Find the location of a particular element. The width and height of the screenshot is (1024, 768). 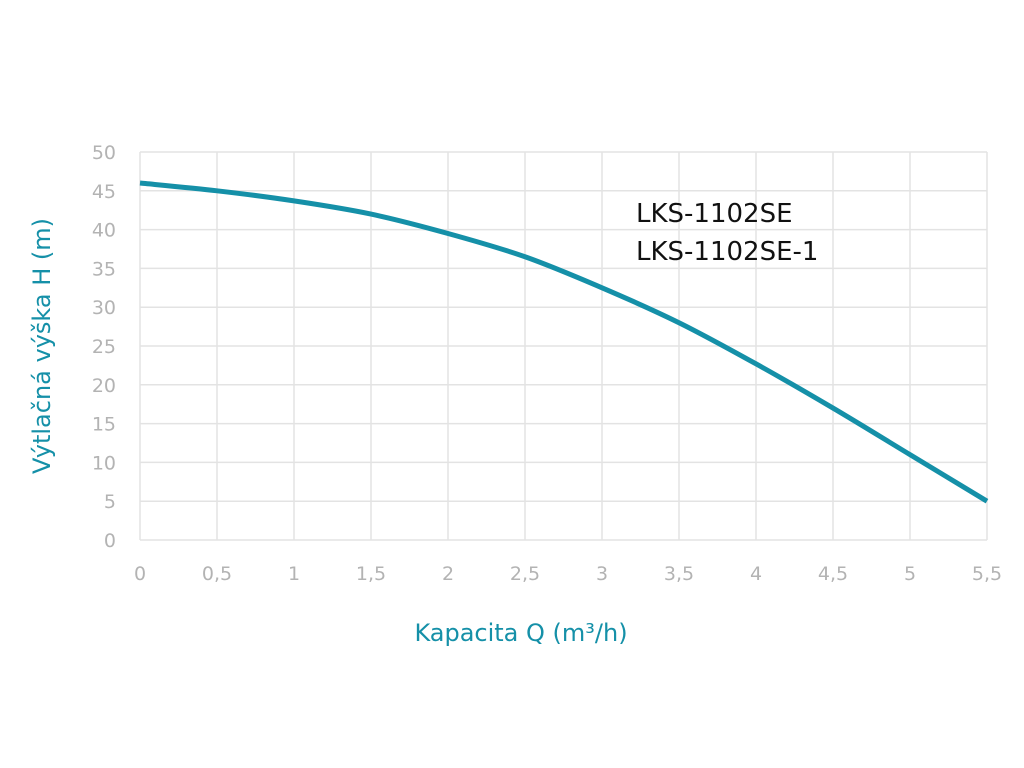

y-tick-label: 35 is located at coordinates (104, 269).